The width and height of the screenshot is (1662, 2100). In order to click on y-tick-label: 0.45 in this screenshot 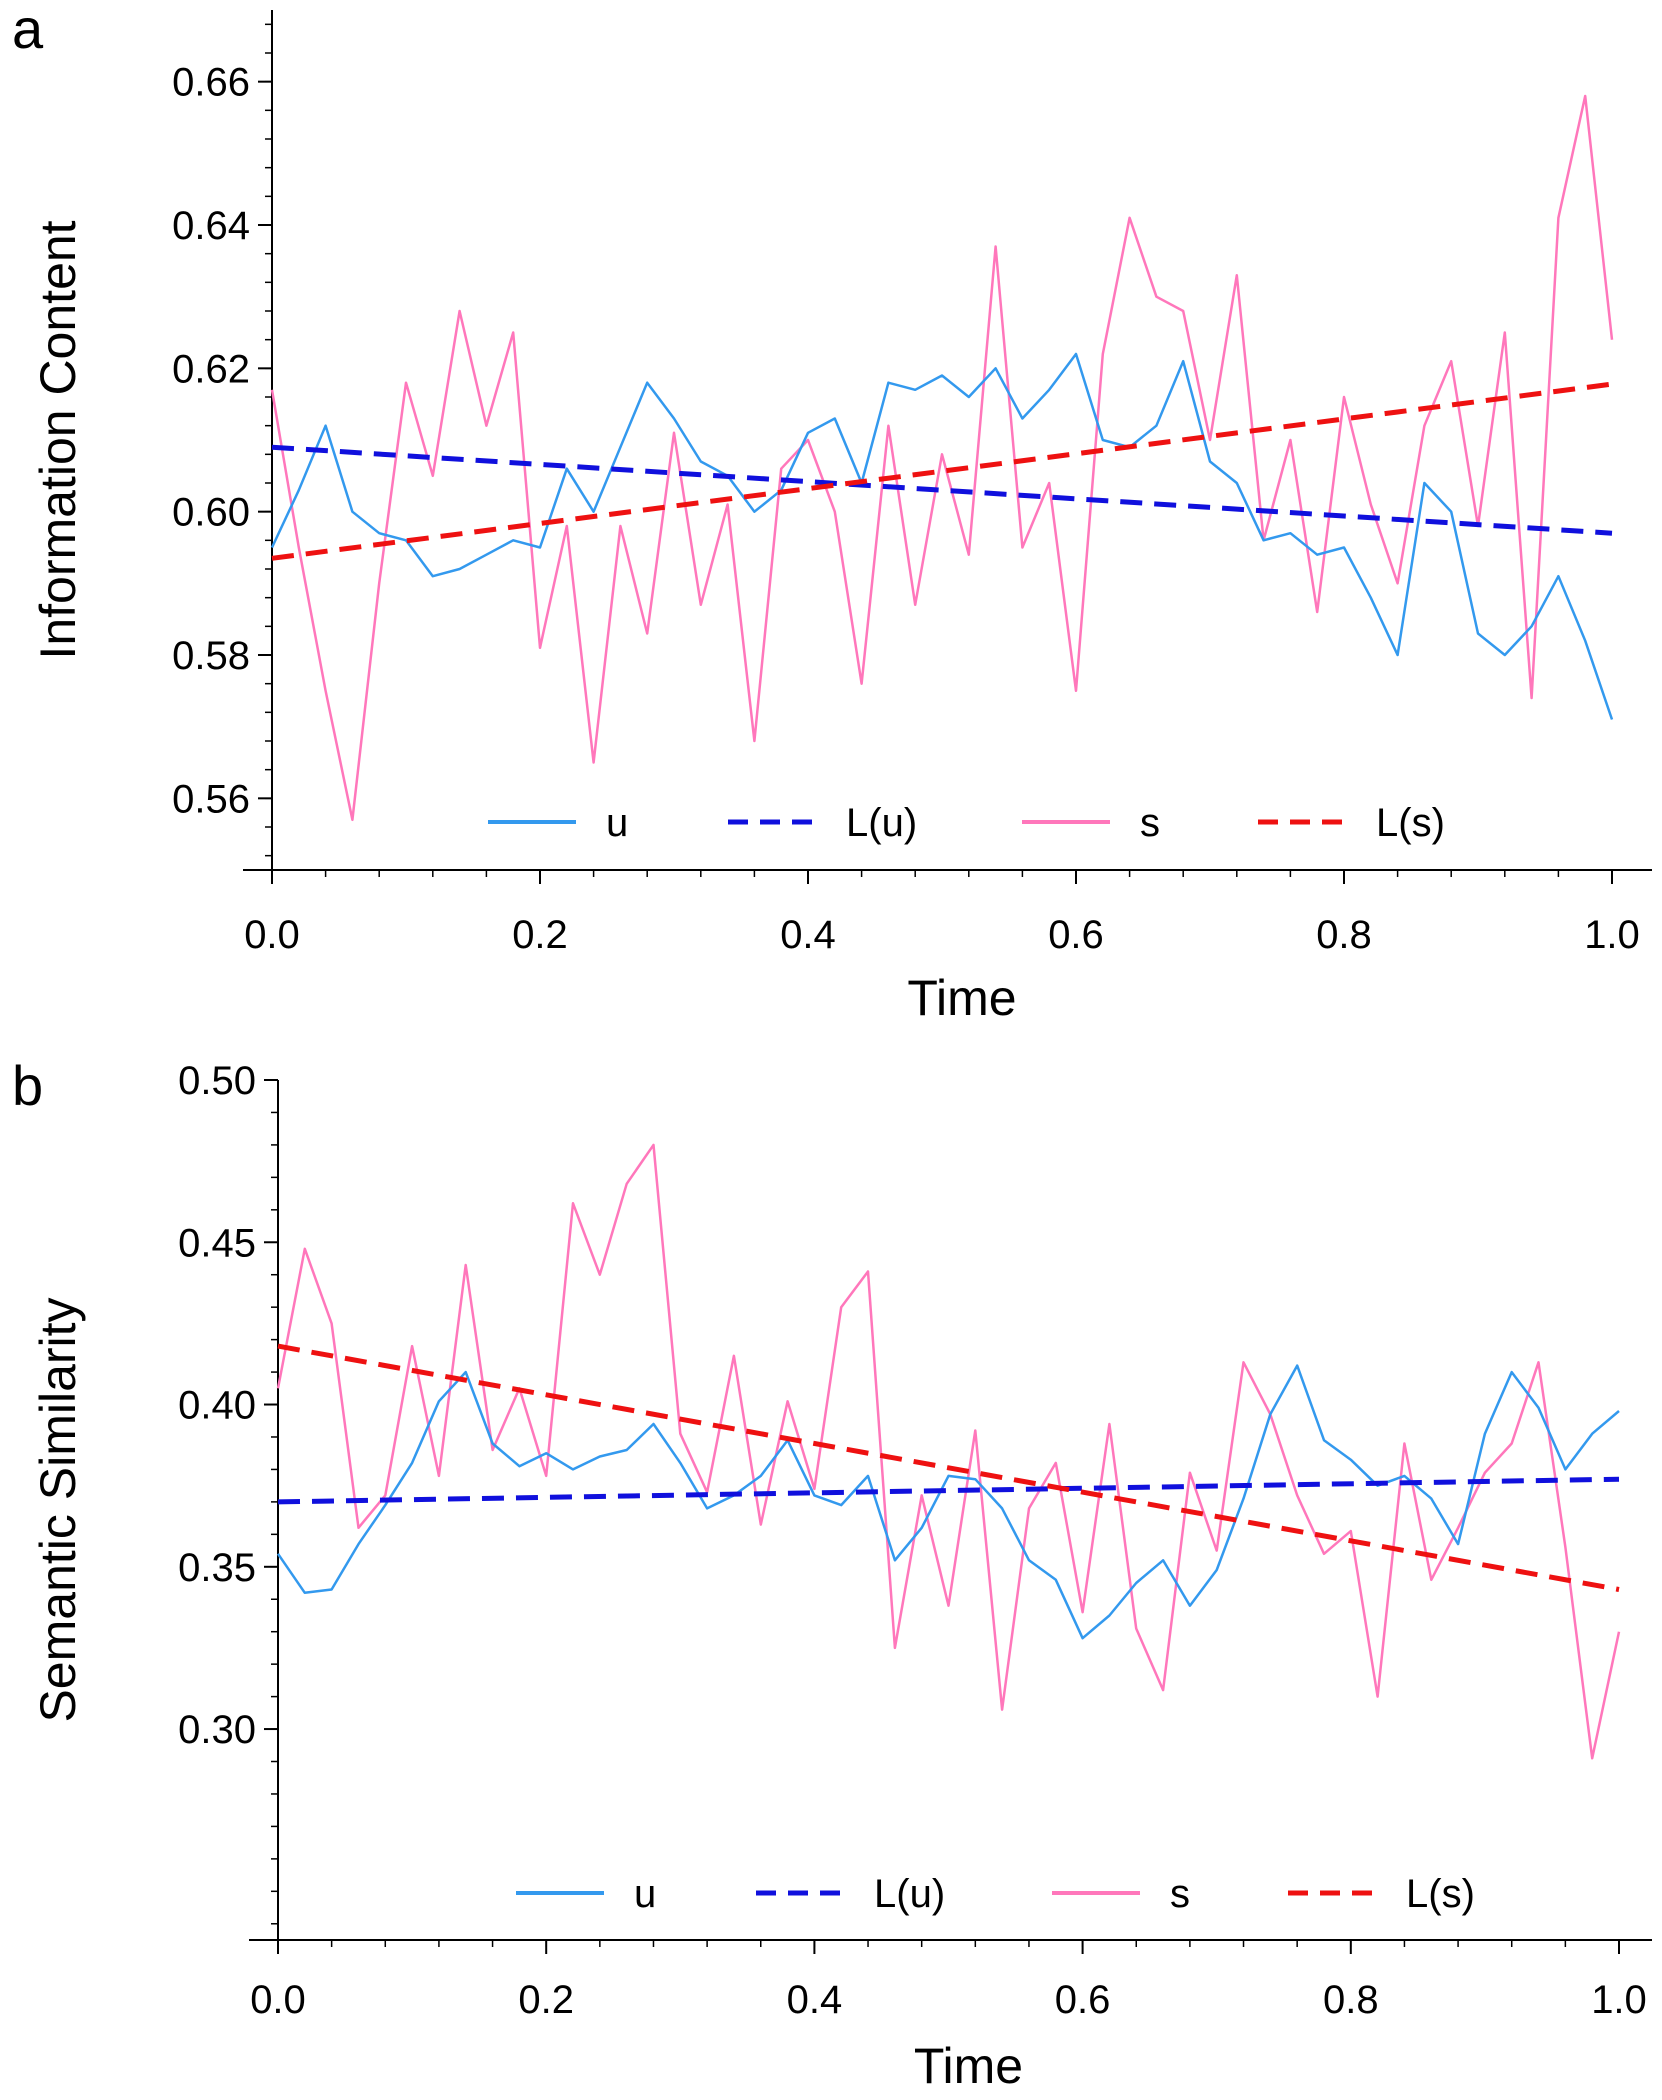, I will do `click(217, 1243)`.